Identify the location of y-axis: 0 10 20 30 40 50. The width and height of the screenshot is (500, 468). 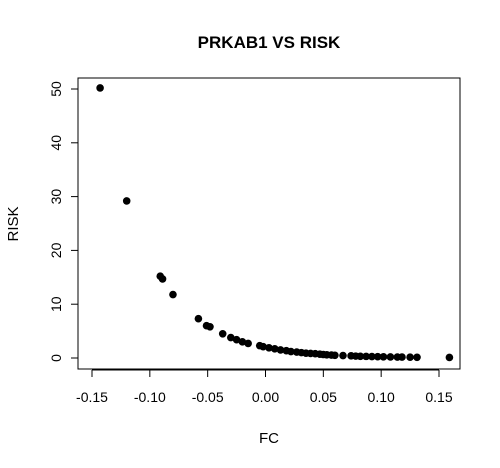
(63, 221).